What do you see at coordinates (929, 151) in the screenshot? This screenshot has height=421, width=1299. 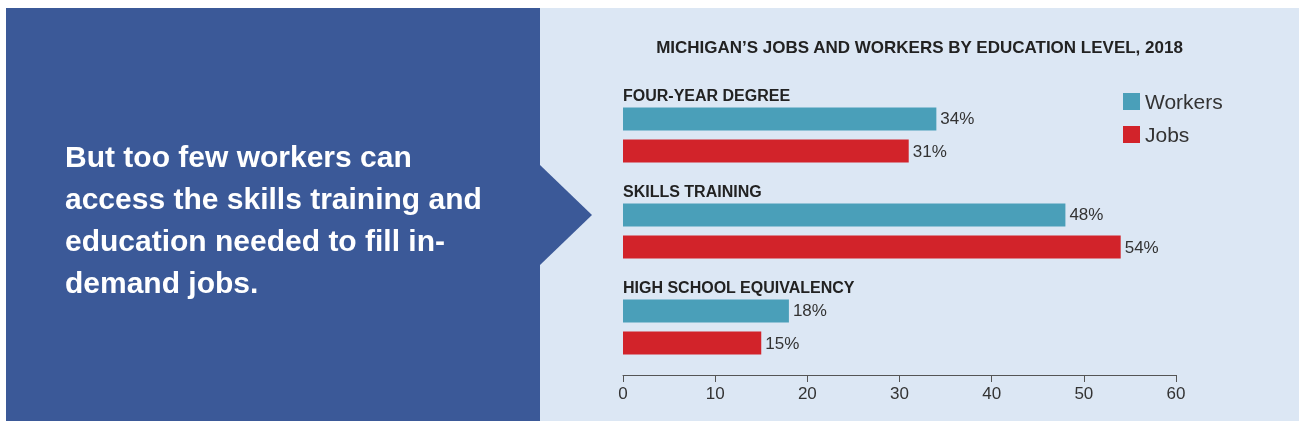 I see `data-label: 31%` at bounding box center [929, 151].